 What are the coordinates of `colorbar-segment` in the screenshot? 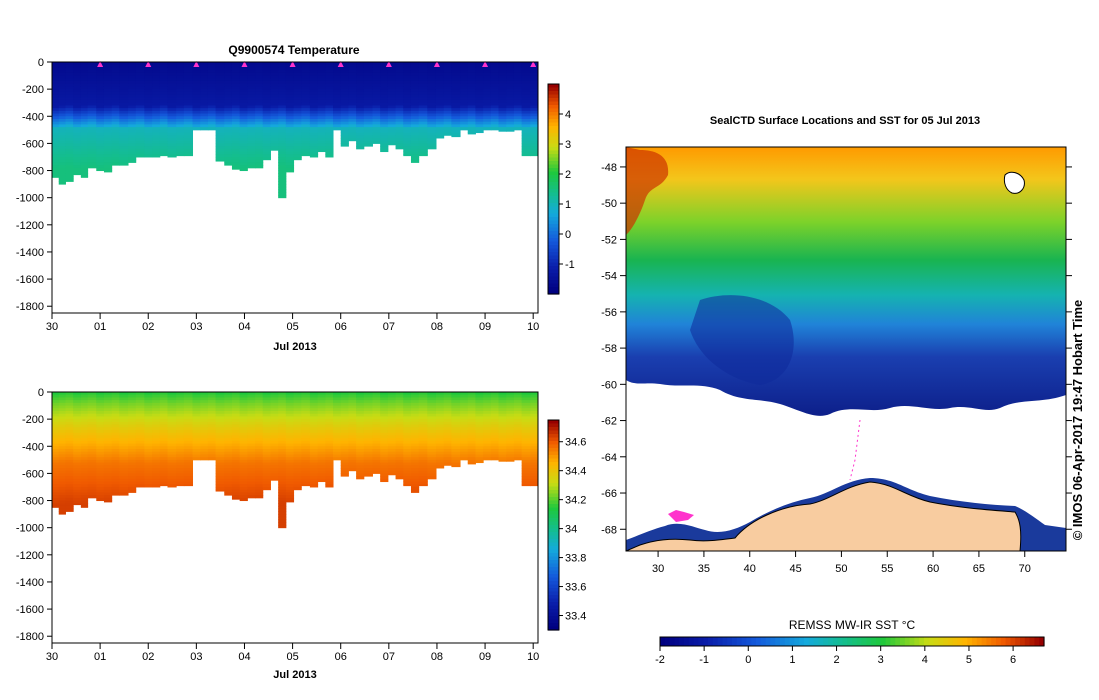 It's located at (553, 100).